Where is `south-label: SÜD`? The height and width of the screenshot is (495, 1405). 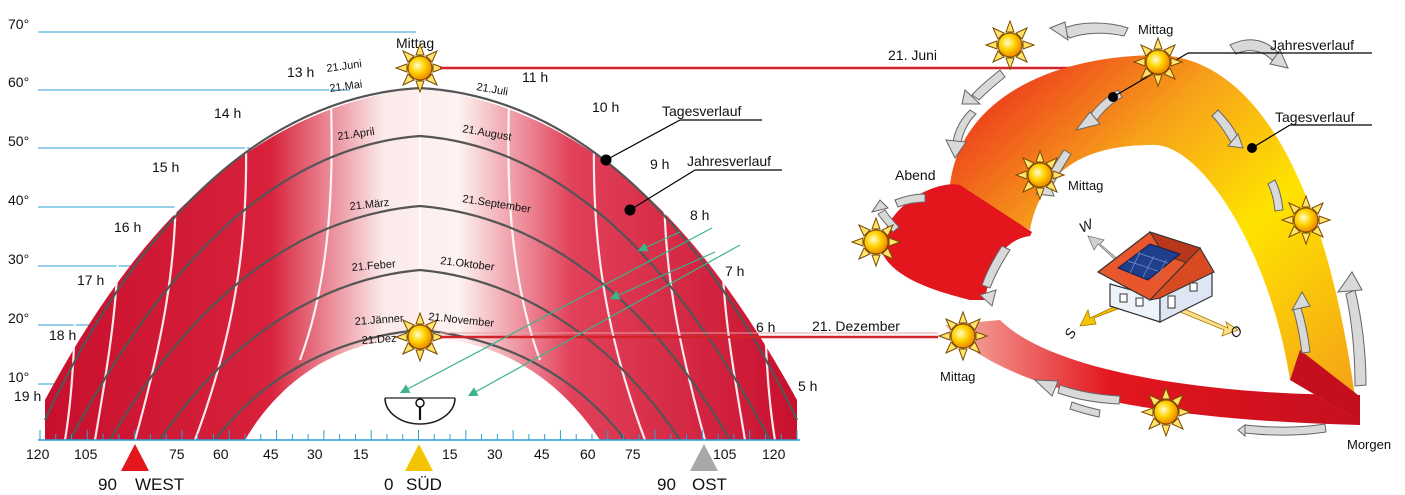 south-label: SÜD is located at coordinates (424, 484).